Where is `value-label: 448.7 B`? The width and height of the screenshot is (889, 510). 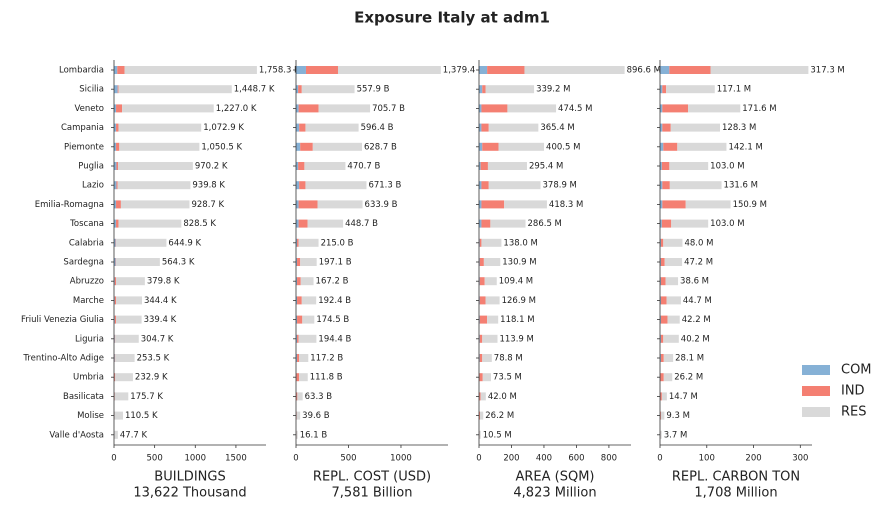 value-label: 448.7 B is located at coordinates (361, 224).